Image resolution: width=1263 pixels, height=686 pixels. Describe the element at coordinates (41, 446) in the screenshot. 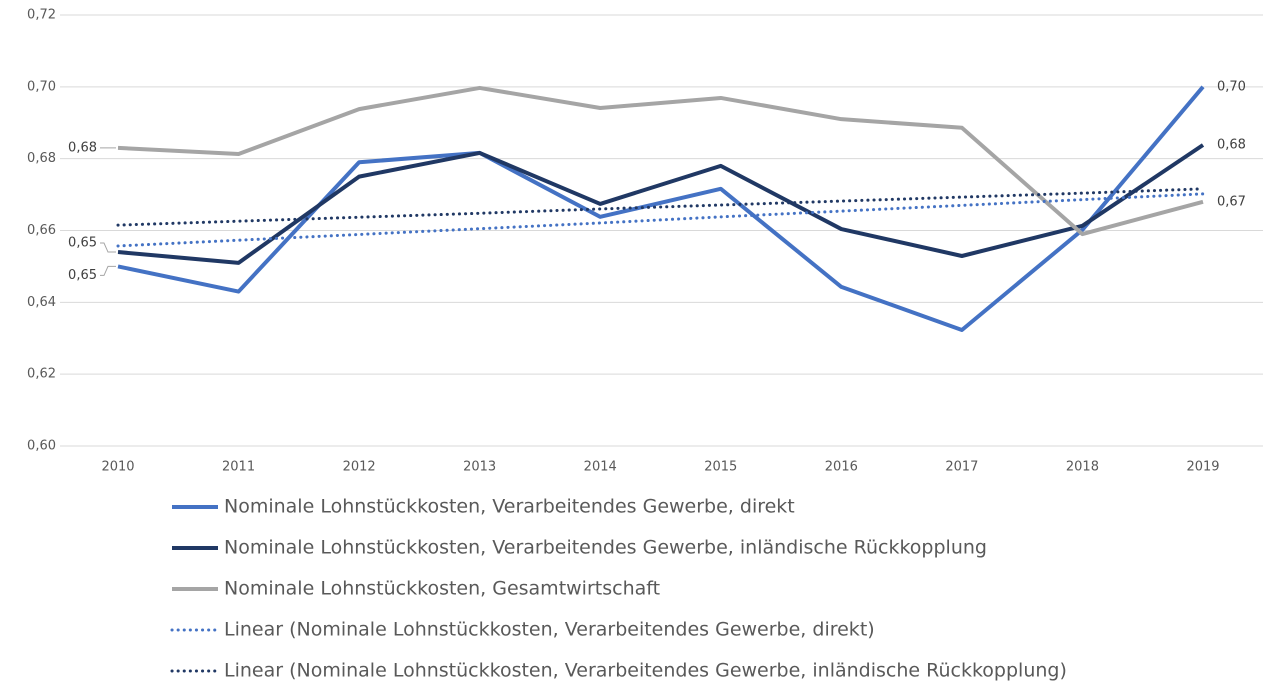

I see `y-tick-label: 0,60` at that location.